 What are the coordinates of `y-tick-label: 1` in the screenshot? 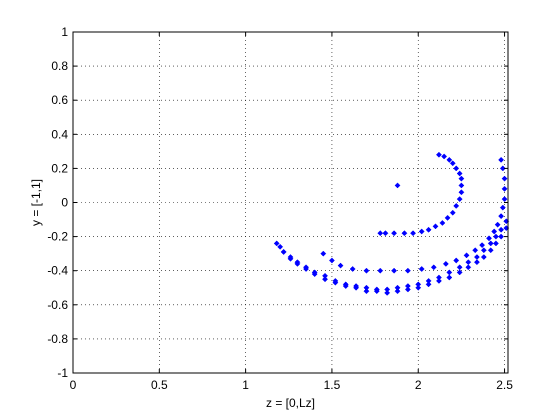 It's located at (64, 32).